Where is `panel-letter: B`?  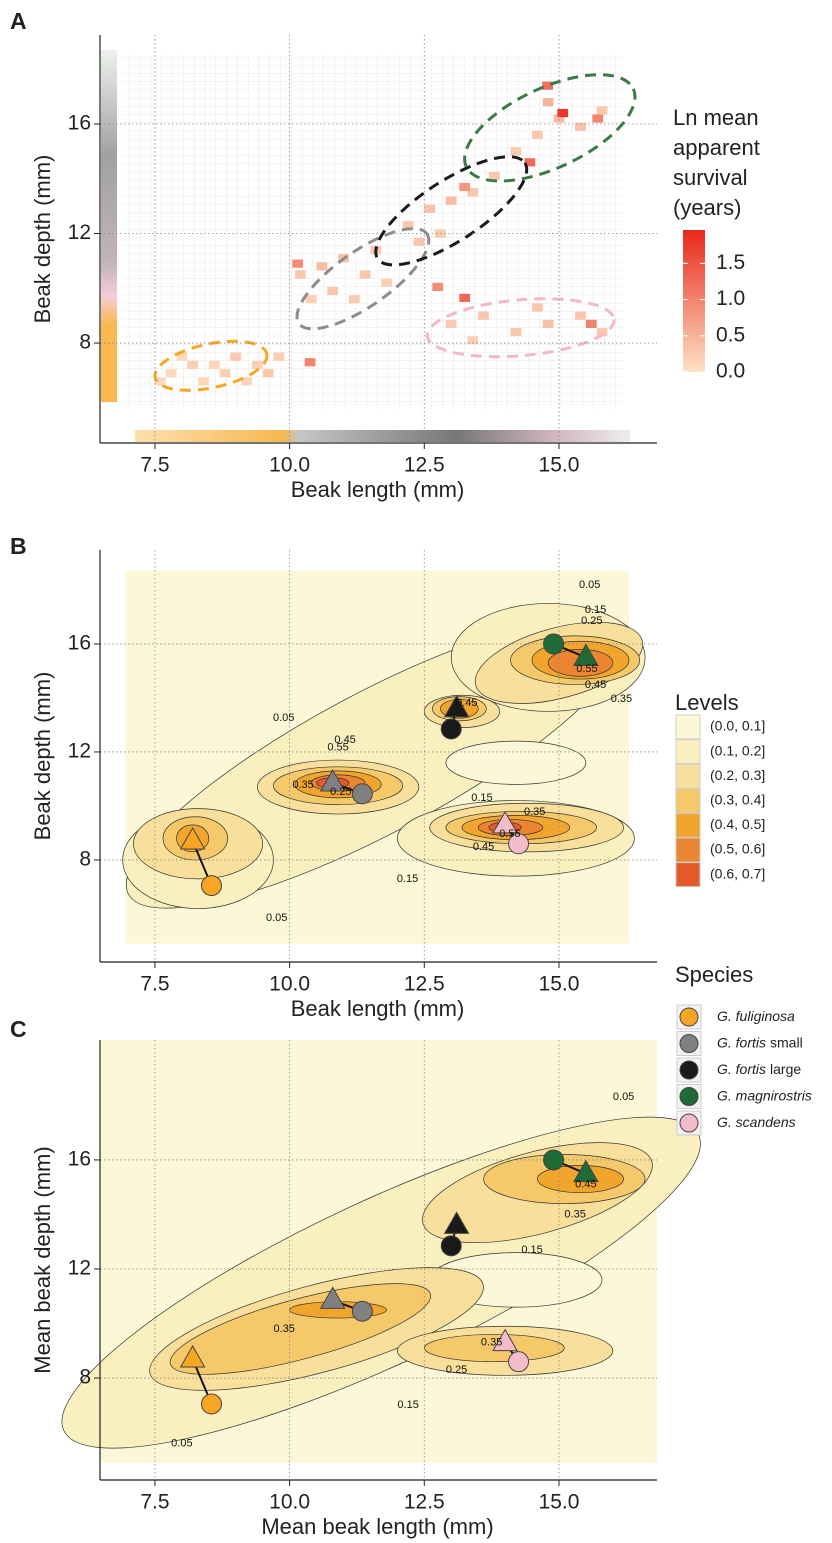 panel-letter: B is located at coordinates (18, 546).